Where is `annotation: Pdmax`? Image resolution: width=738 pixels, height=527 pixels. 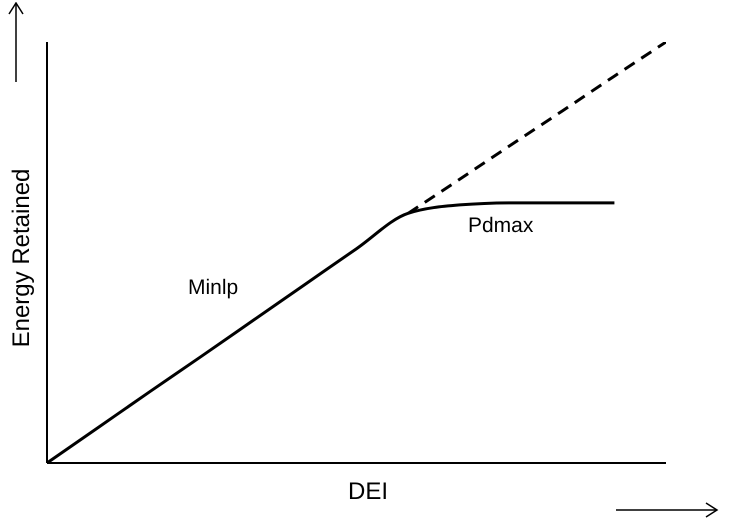
annotation: Pdmax is located at coordinates (501, 226).